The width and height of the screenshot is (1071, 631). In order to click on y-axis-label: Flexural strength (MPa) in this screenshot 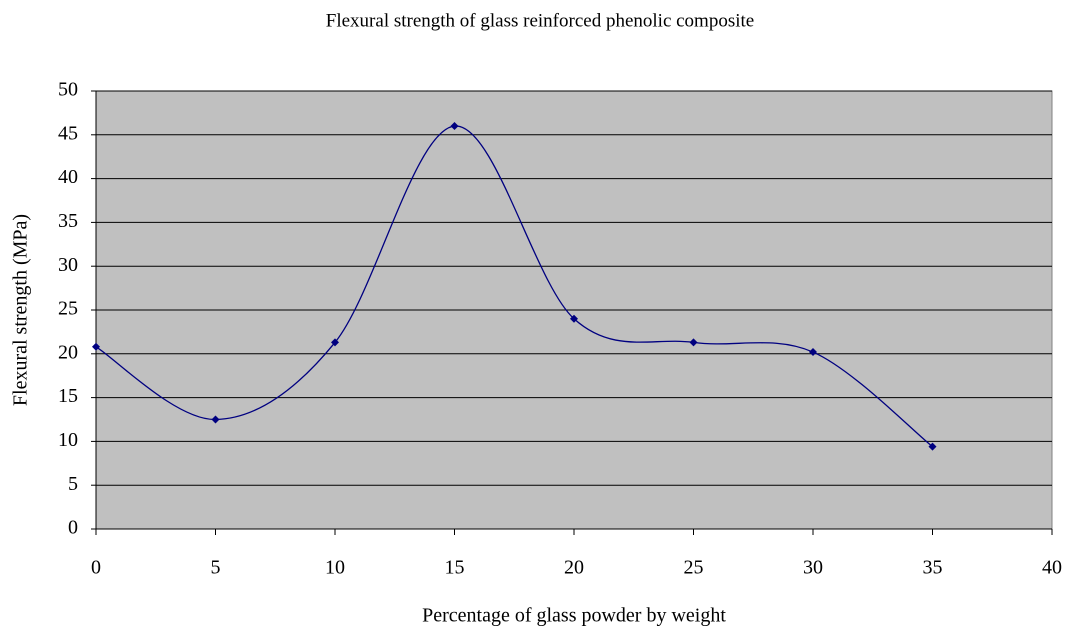, I will do `click(21, 310)`.